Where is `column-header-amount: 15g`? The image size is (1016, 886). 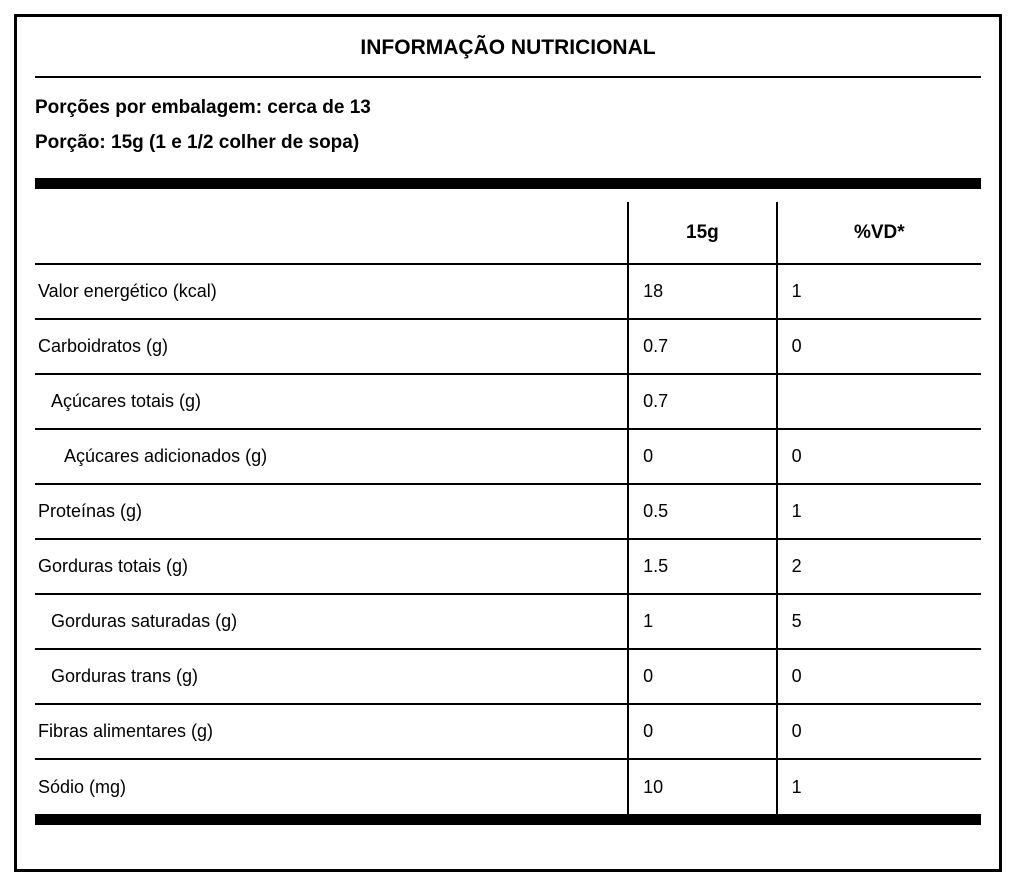
column-header-amount: 15g is located at coordinates (702, 233).